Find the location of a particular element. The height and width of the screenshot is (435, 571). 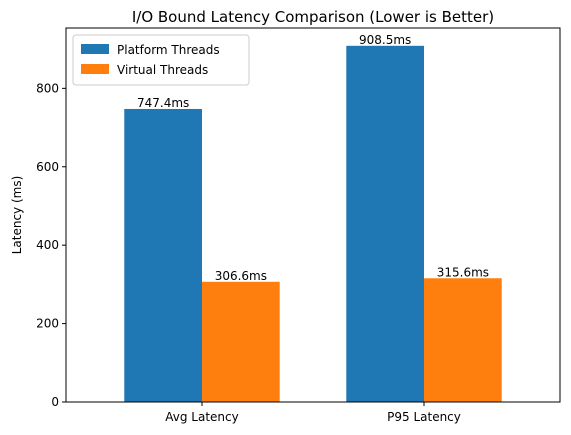

y-tick-label-0: 0 is located at coordinates (55, 402).